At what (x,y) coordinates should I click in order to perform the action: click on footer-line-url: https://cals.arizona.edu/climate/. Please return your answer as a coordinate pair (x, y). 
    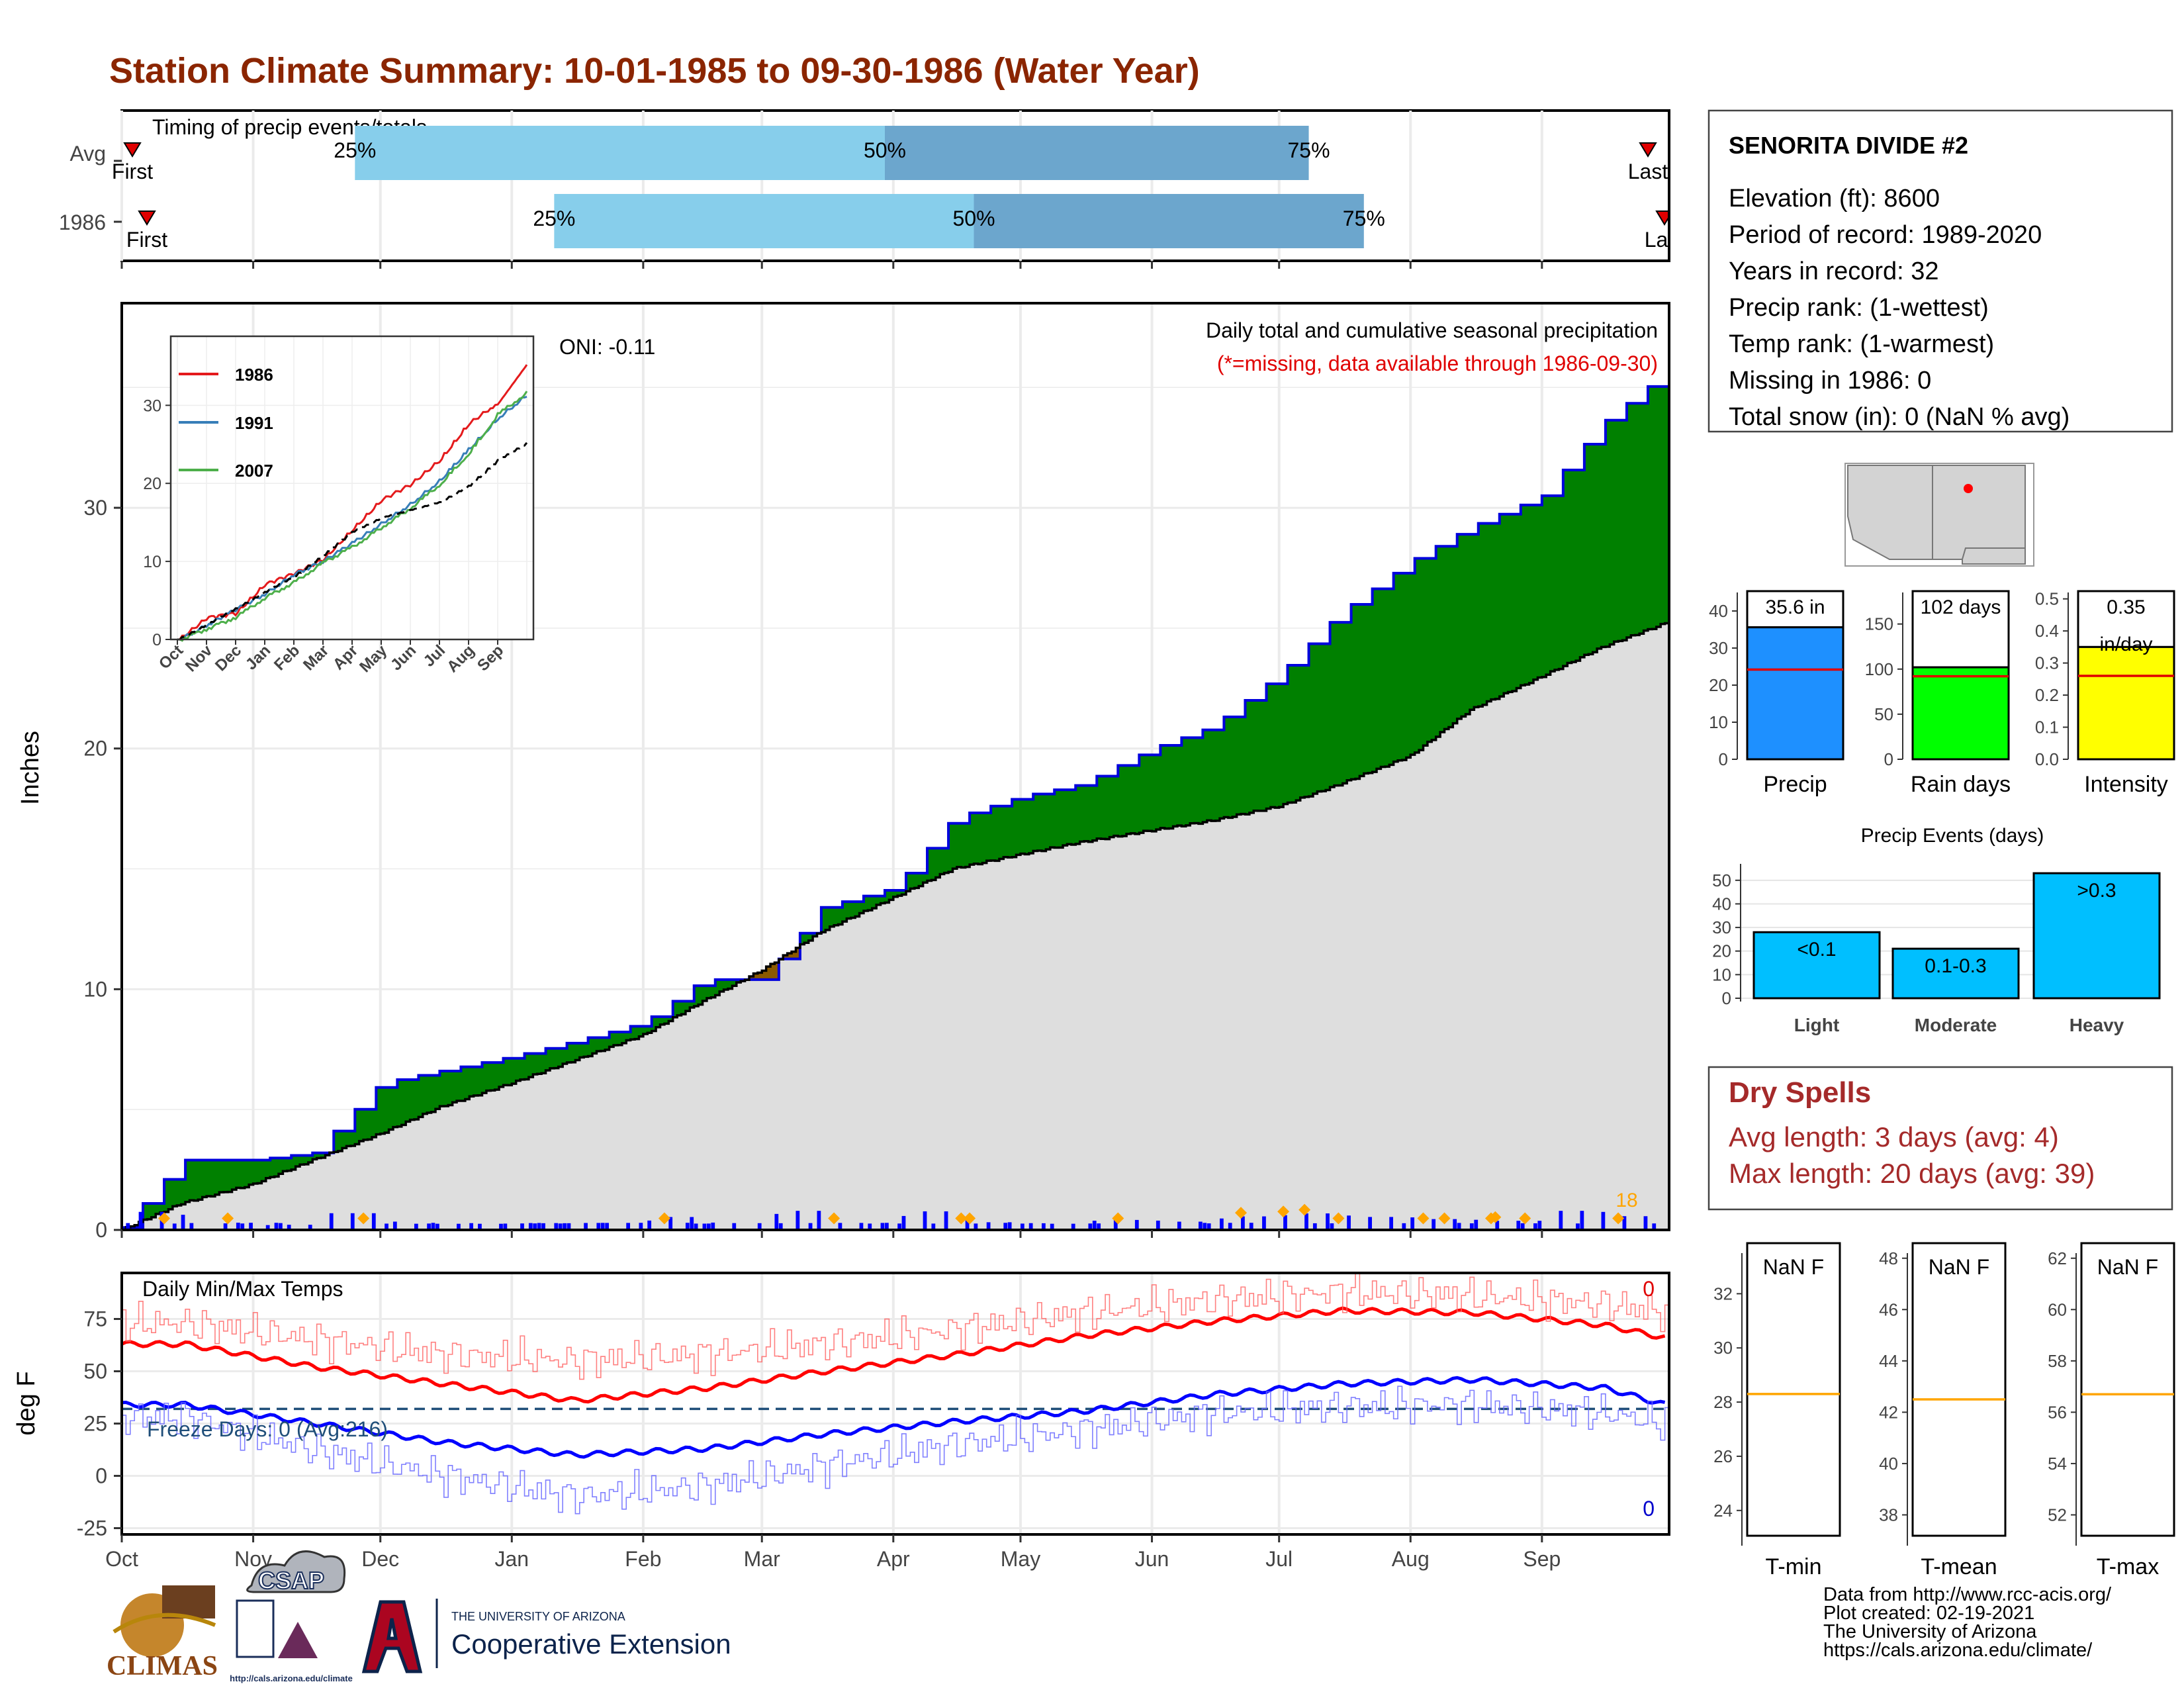
    Looking at the image, I should click on (1958, 1650).